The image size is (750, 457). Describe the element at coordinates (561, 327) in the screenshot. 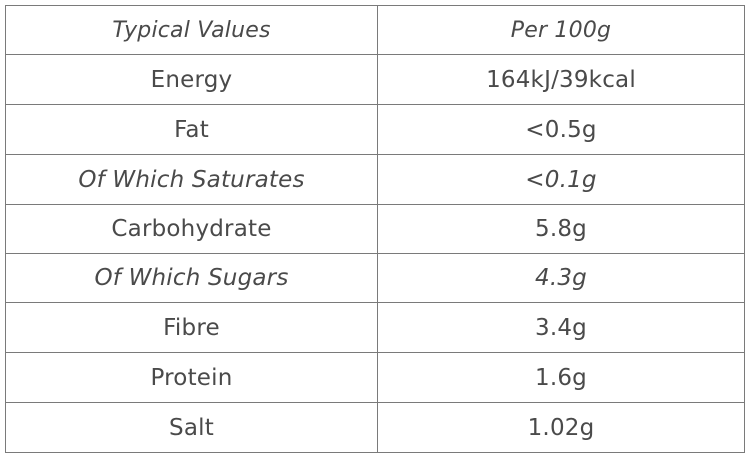

I see `row-value: 3.4g` at that location.